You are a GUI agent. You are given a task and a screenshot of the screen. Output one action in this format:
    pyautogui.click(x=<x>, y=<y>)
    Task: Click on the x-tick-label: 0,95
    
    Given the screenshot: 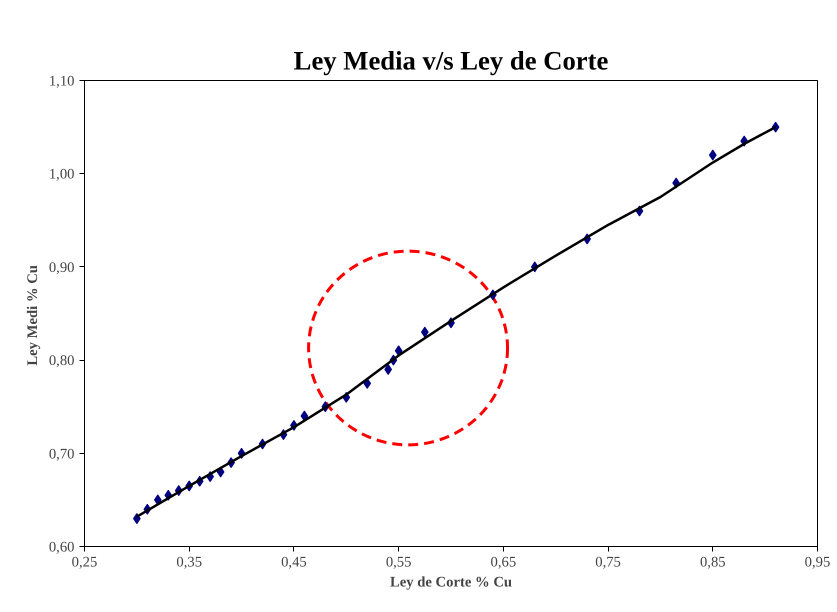 What is the action you would take?
    pyautogui.click(x=817, y=562)
    